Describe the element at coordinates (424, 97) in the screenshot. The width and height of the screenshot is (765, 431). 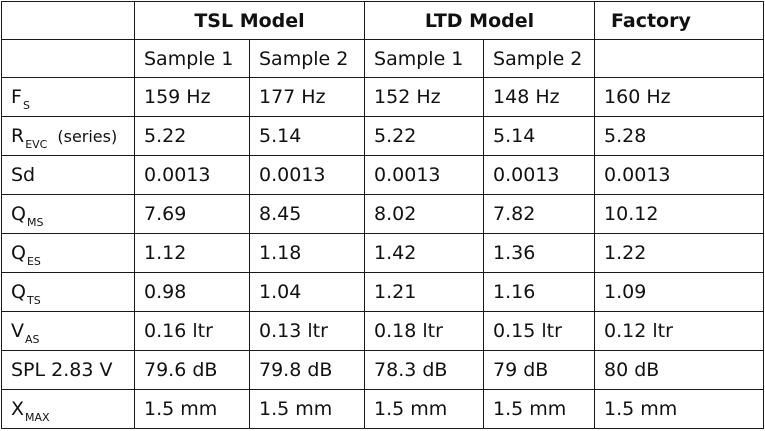
I see `ltd-sample-1-cell: 152 Hz` at that location.